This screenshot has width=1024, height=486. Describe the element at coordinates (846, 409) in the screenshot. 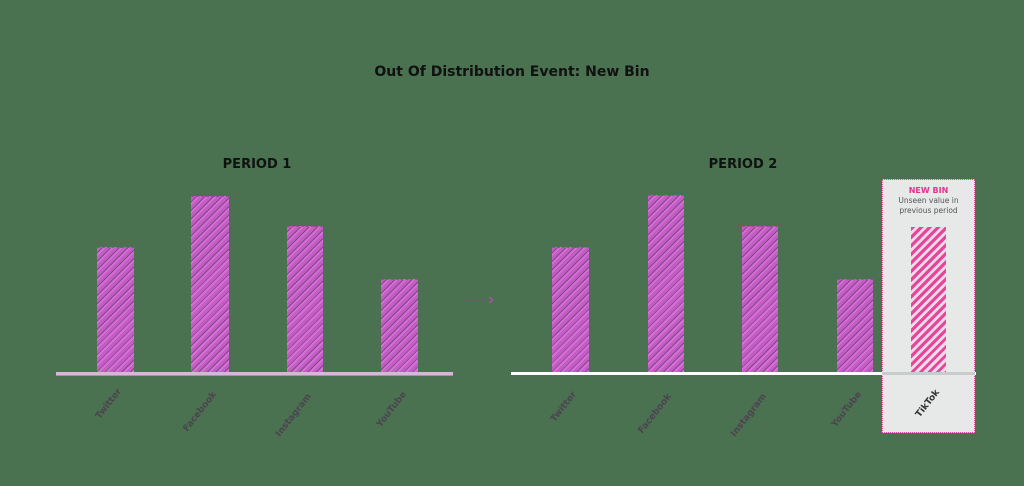

I see `p2-label-youtube: YouTube` at that location.